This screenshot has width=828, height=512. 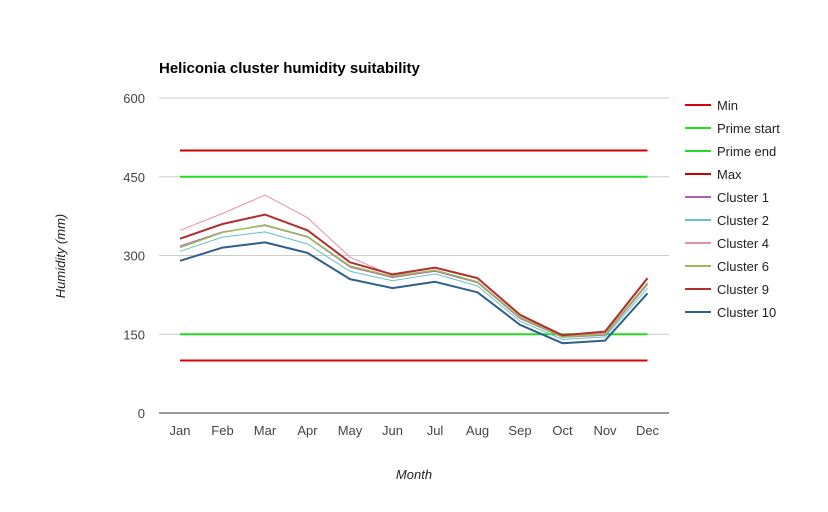 What do you see at coordinates (290, 68) in the screenshot?
I see `chart-title: Heliconia cluster humidity suitability` at bounding box center [290, 68].